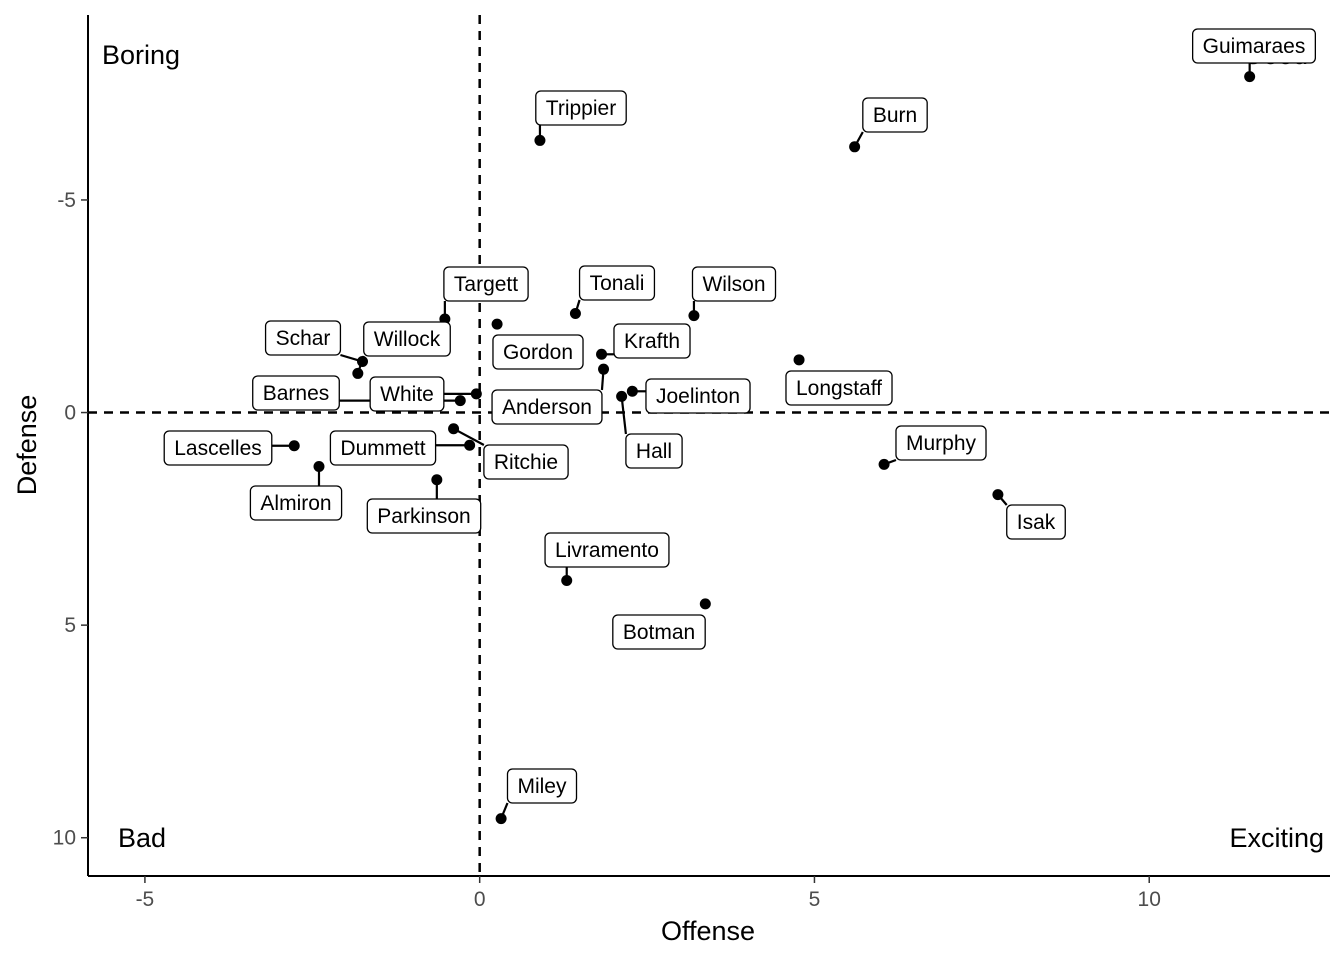 This screenshot has width=1344, height=960. I want to click on point-label-tonali: Tonali, so click(617, 283).